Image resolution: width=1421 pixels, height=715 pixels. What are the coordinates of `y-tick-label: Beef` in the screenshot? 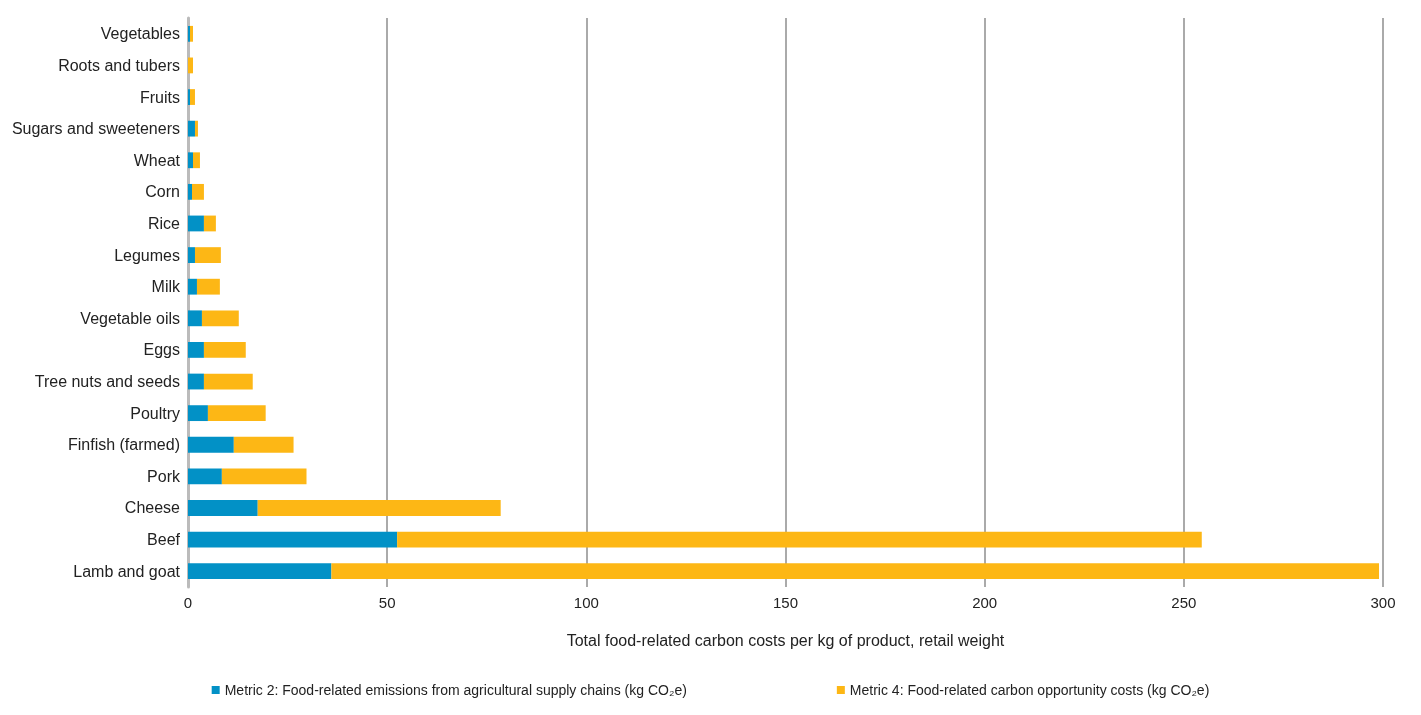 It's located at (164, 540).